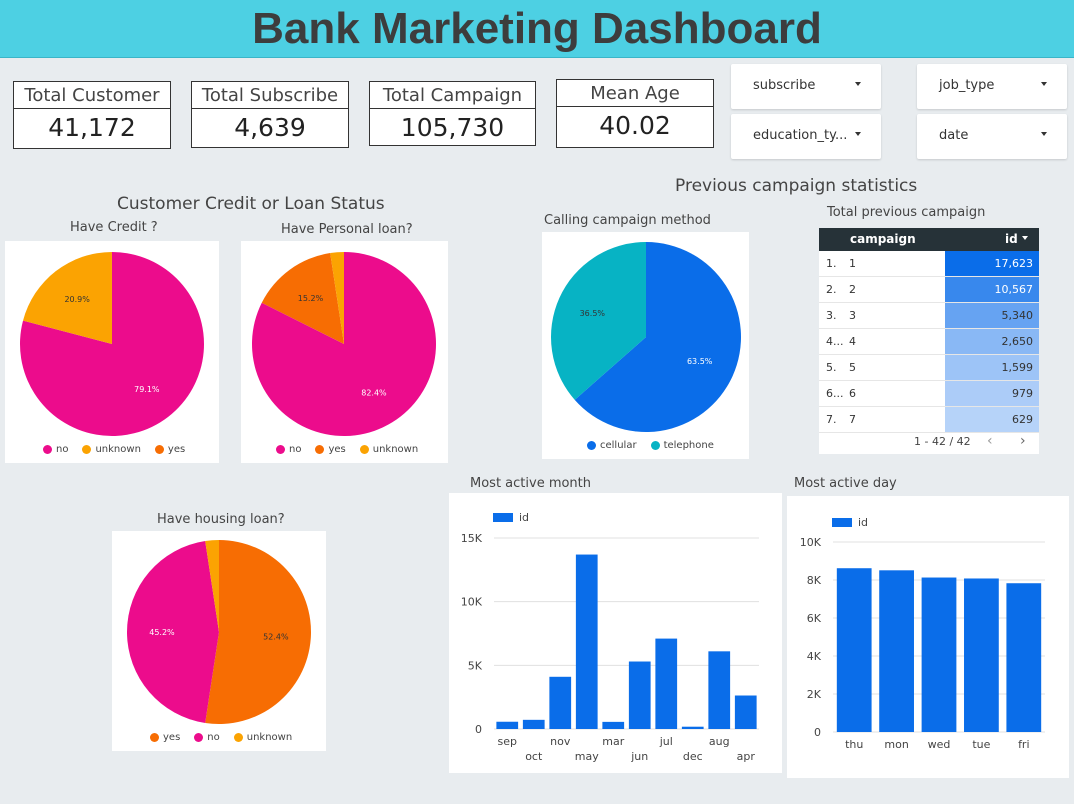 The image size is (1074, 804). What do you see at coordinates (1011, 239) in the screenshot?
I see `column-header-id: id` at bounding box center [1011, 239].